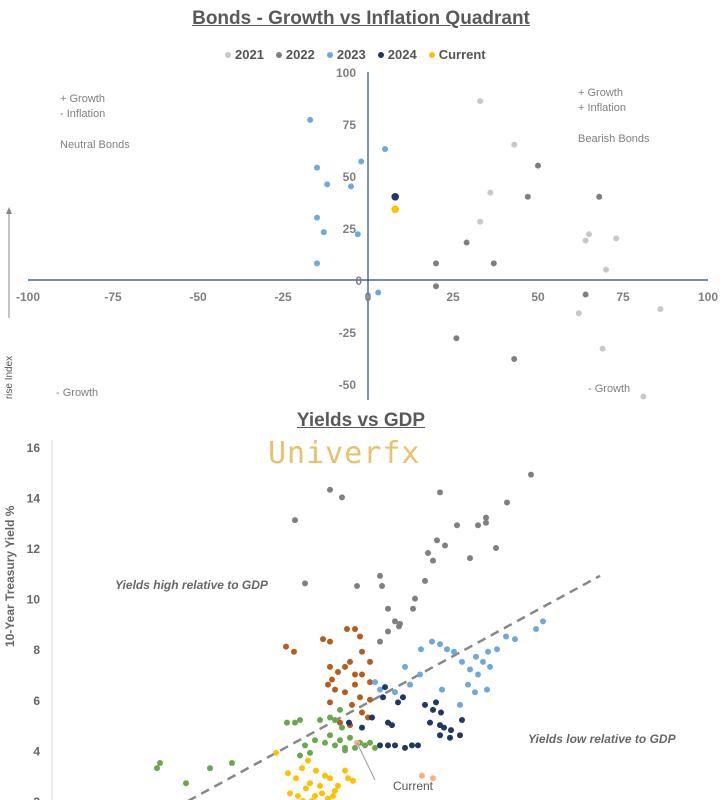 The height and width of the screenshot is (800, 722). I want to click on quadrant-top-left-label: + Growth - Inflation Neutral Bonds, so click(95, 122).